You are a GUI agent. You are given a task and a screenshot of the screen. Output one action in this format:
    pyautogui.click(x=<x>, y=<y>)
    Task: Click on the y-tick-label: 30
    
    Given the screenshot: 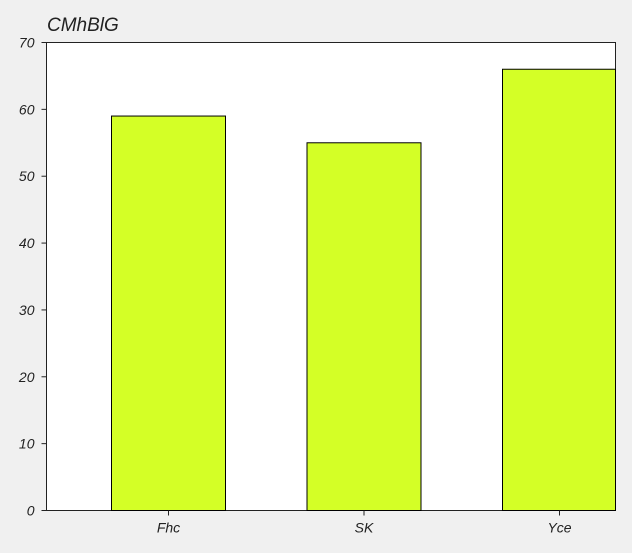 What is the action you would take?
    pyautogui.click(x=27, y=310)
    